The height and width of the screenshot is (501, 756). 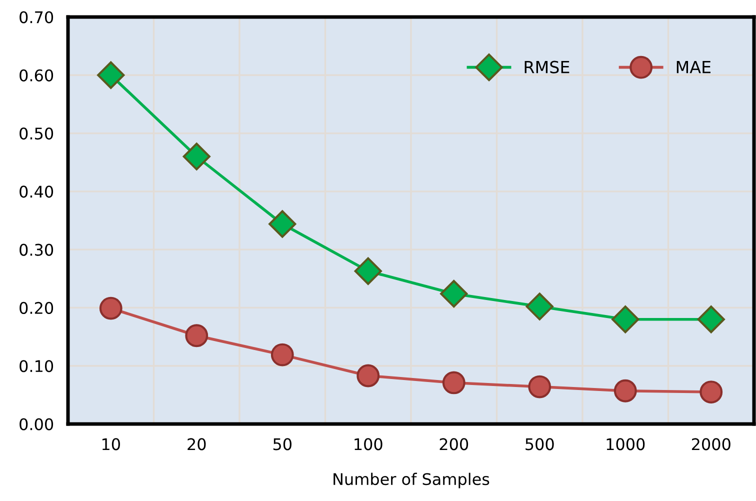 What do you see at coordinates (540, 444) in the screenshot?
I see `x-tick-label: 500` at bounding box center [540, 444].